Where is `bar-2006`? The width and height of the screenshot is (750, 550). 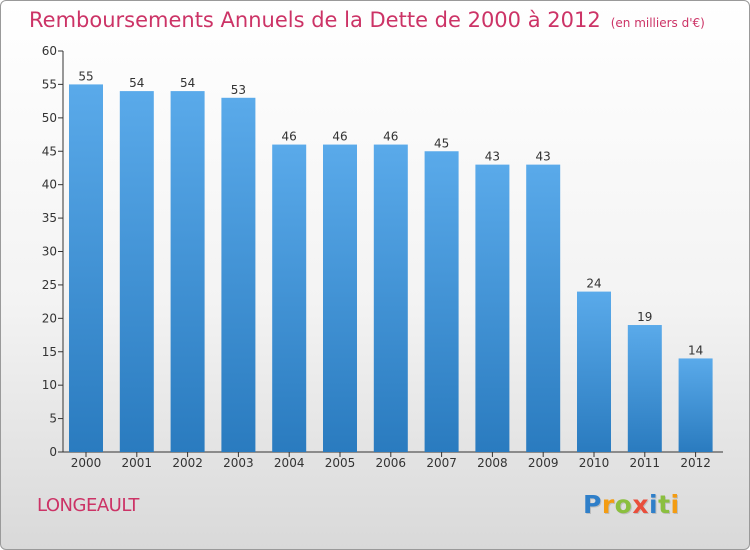
bar-2006 is located at coordinates (390, 298).